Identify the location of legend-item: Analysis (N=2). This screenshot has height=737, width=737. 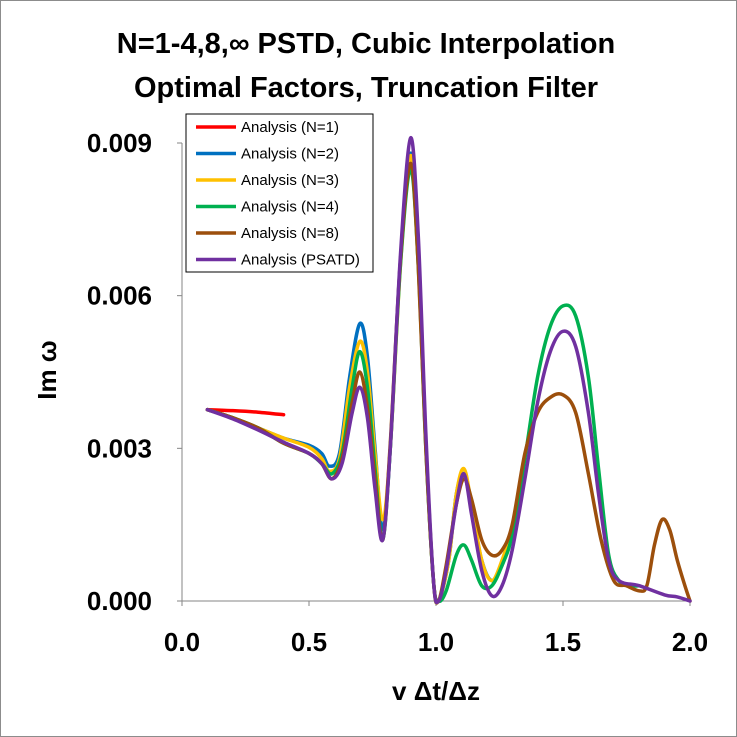
(267, 154).